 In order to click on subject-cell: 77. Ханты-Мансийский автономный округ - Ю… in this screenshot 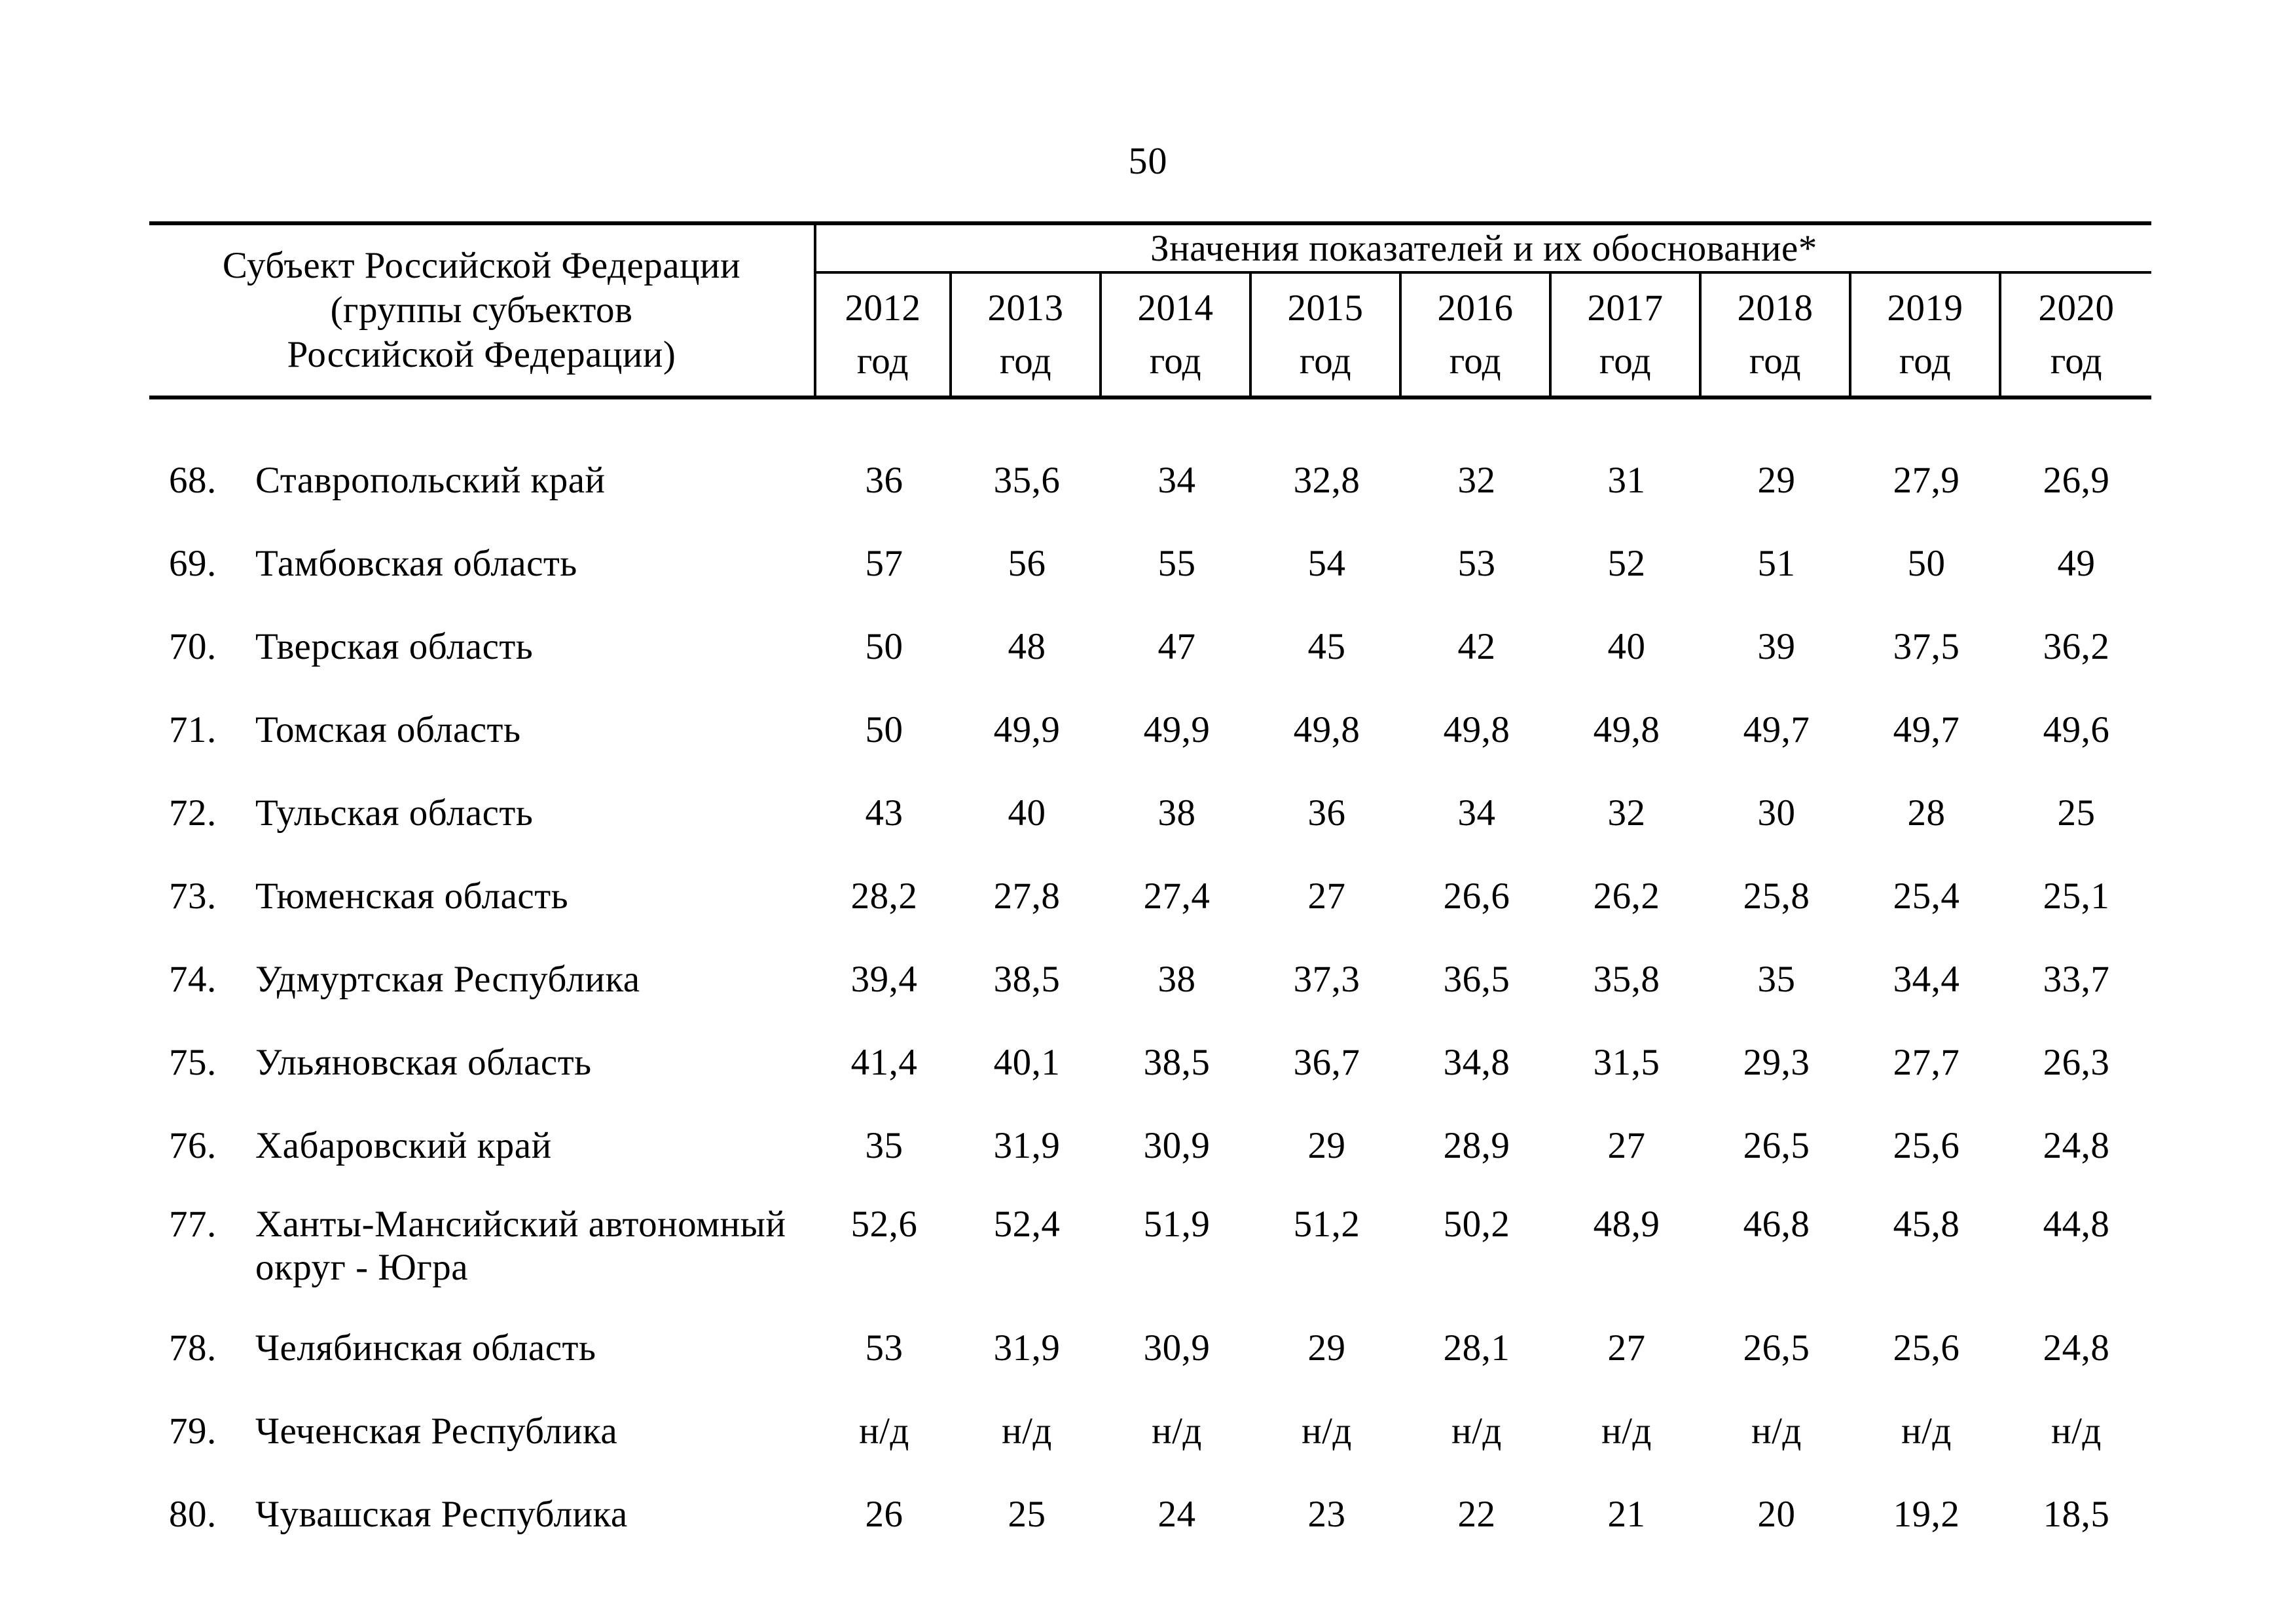, I will do `click(482, 1246)`.